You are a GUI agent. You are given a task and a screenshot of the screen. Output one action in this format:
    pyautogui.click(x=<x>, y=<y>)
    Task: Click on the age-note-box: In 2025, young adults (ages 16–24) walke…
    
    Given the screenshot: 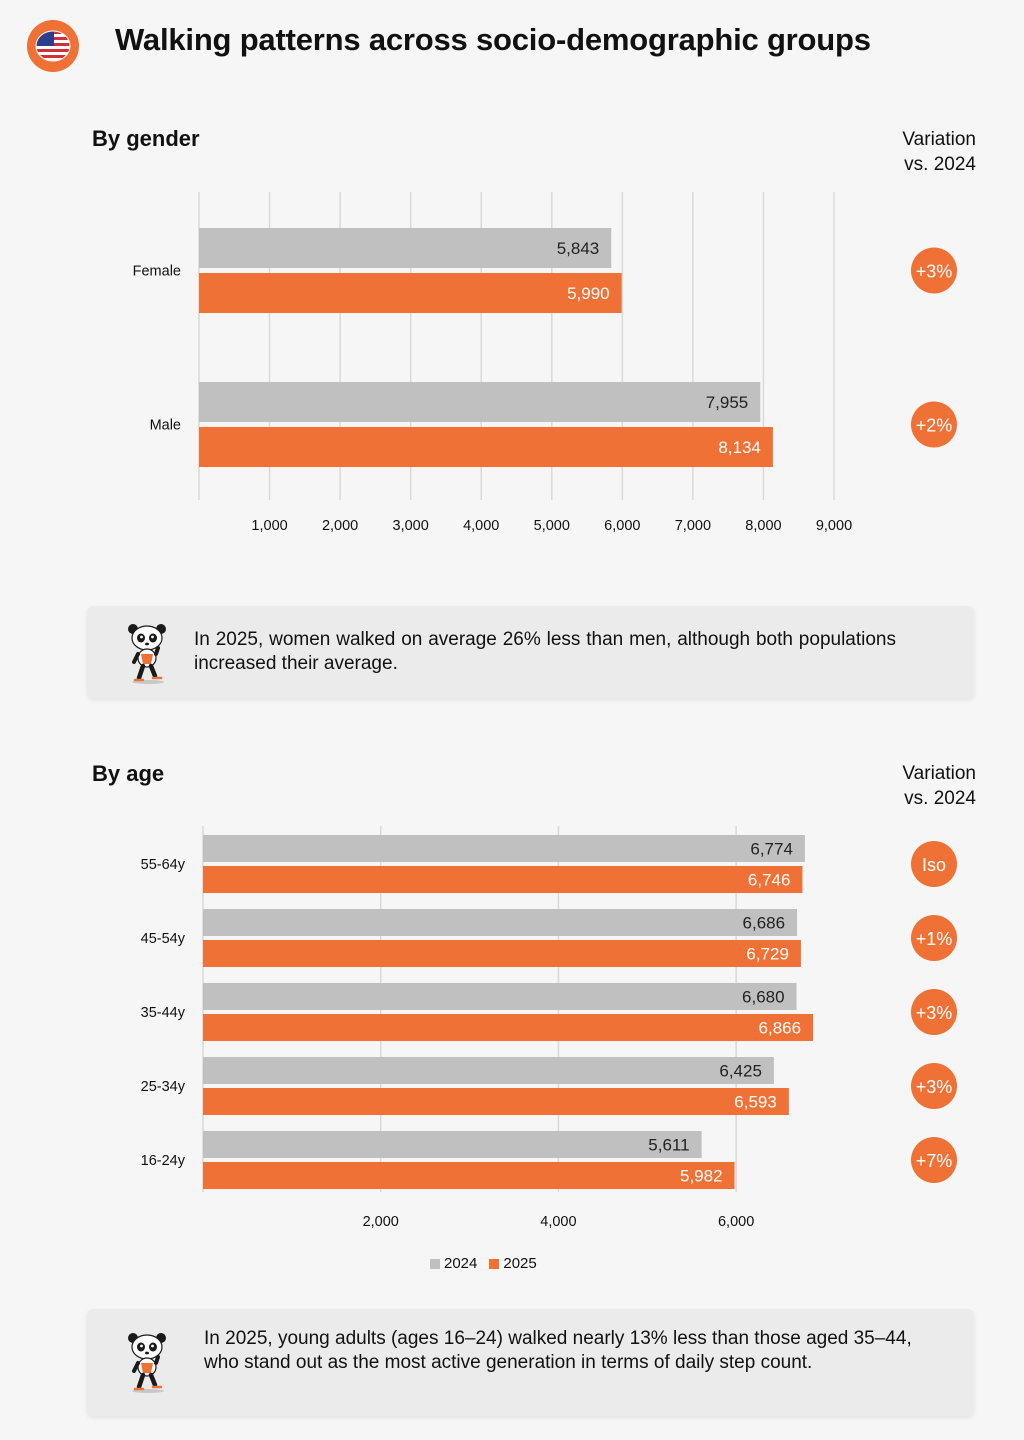 What is the action you would take?
    pyautogui.click(x=530, y=1362)
    